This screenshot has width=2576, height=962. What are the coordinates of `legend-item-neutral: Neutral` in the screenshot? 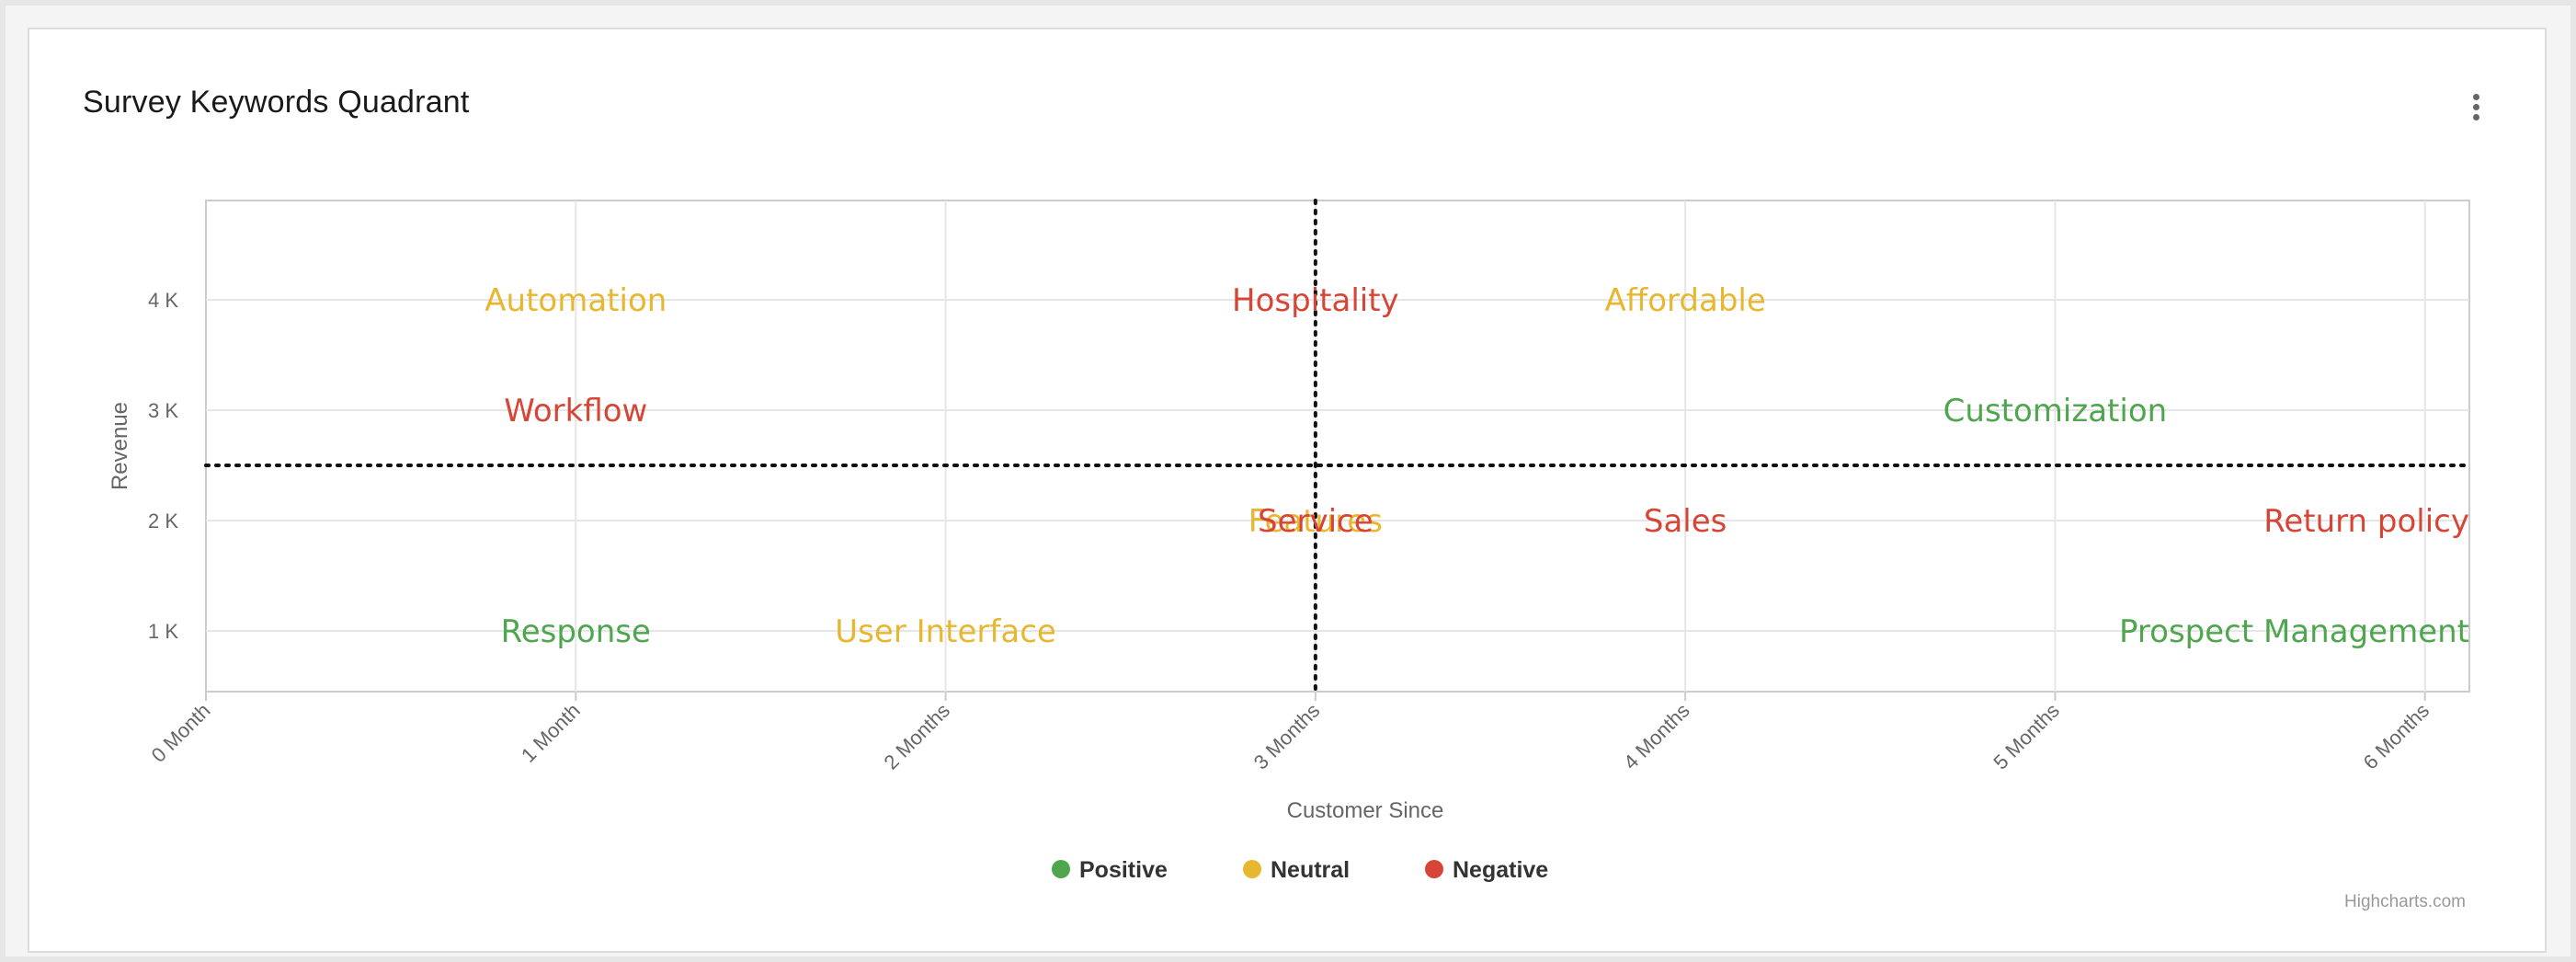 It's located at (1296, 870).